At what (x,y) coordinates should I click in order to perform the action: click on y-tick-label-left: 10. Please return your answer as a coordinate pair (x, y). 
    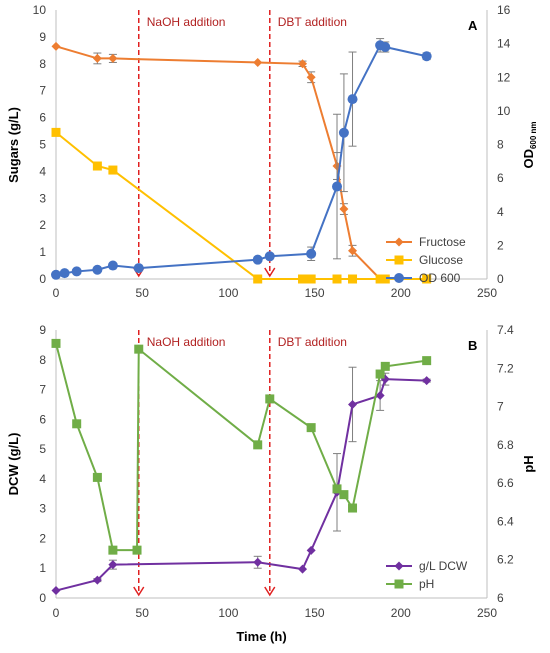
    Looking at the image, I should click on (40, 10).